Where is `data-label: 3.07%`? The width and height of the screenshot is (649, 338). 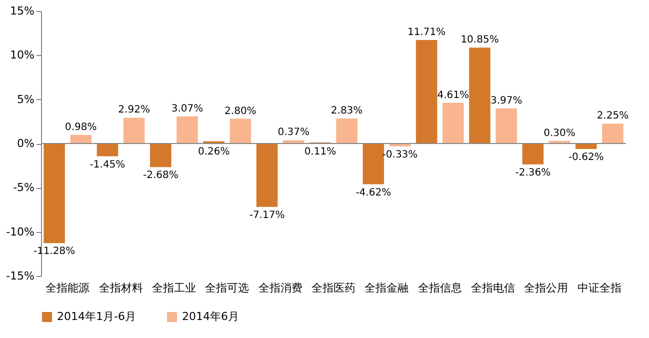 data-label: 3.07% is located at coordinates (187, 108).